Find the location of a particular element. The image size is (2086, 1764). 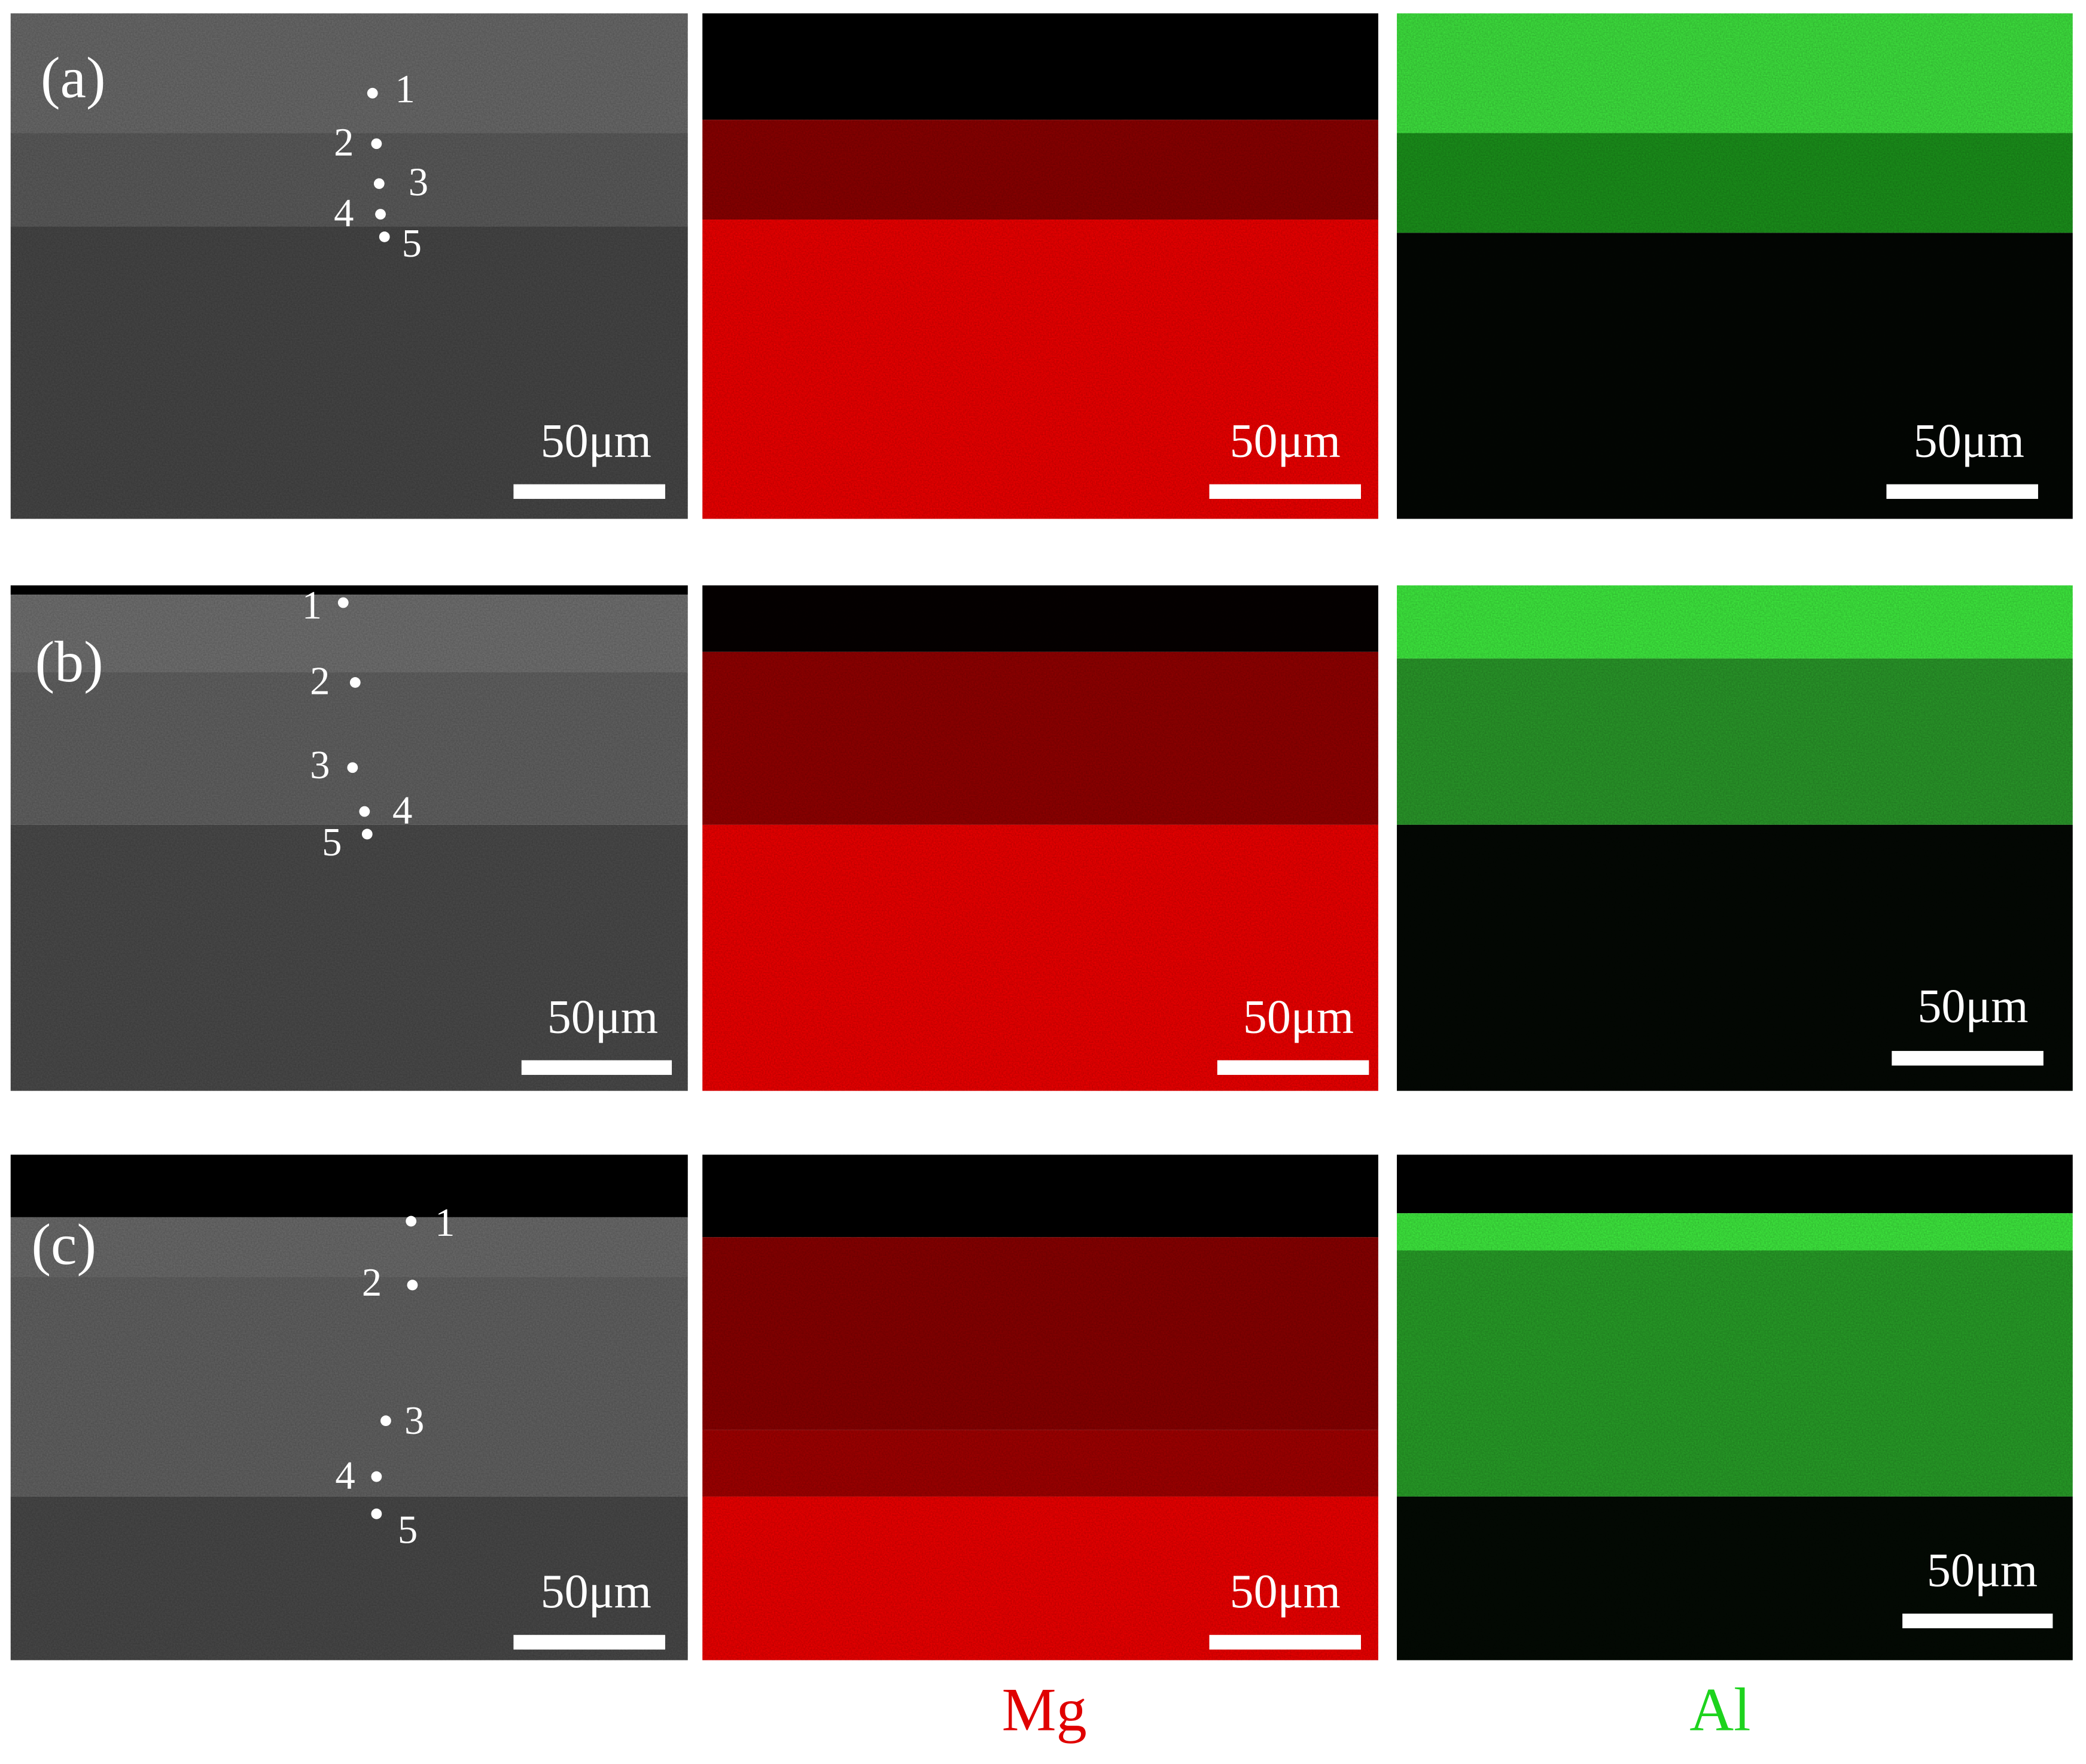

element-label: Mg is located at coordinates (1044, 1710).